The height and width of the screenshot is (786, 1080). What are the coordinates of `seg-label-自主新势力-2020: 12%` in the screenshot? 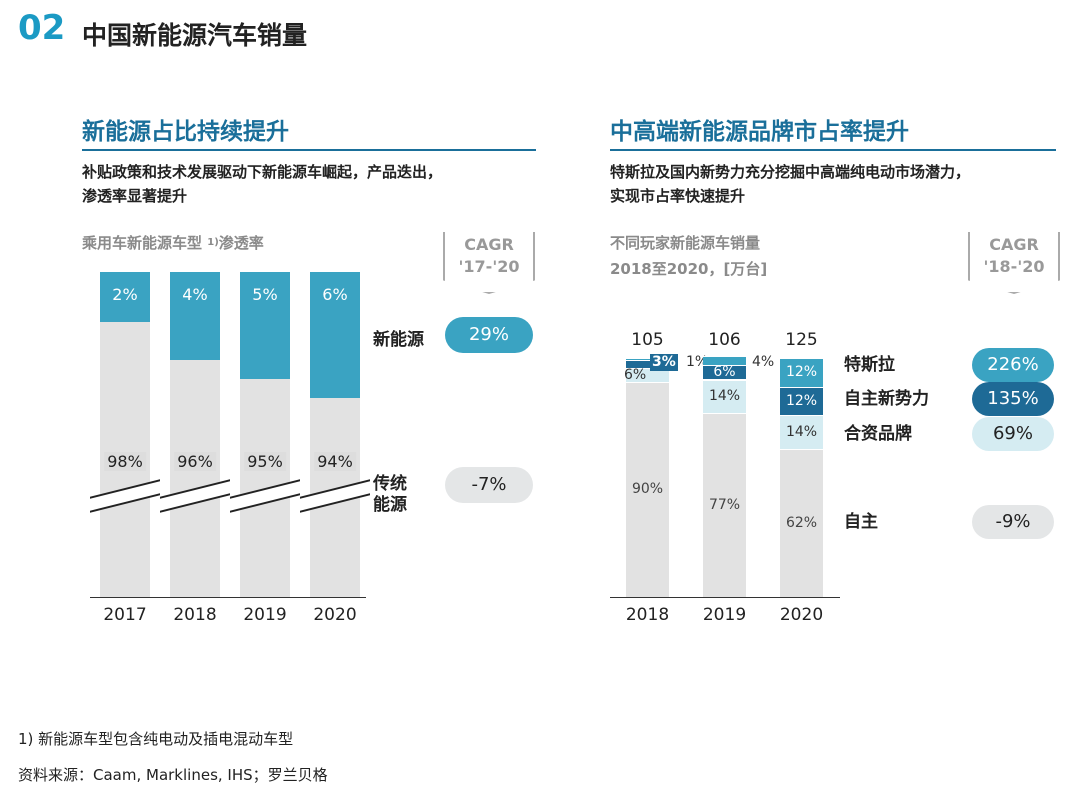 It's located at (801, 401).